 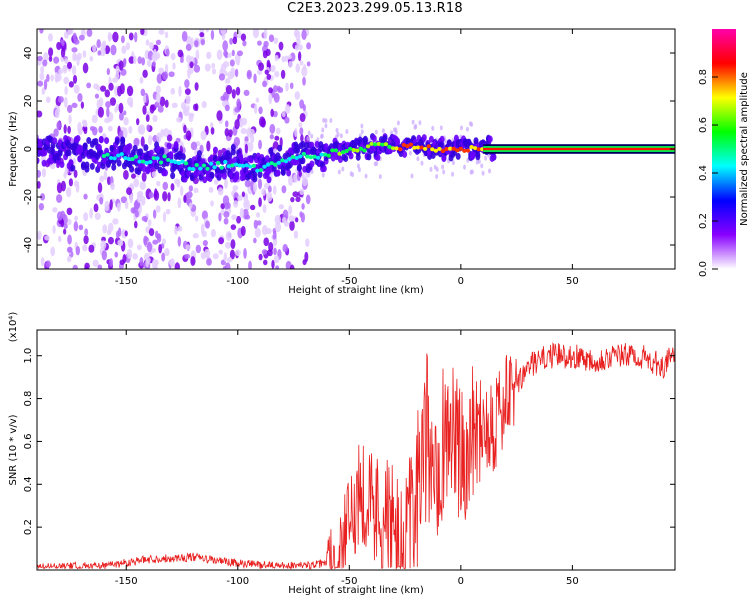 What do you see at coordinates (708, 173) in the screenshot?
I see `colorbar-ticks: 0.0 0.2 0.4 0.6 0.8` at bounding box center [708, 173].